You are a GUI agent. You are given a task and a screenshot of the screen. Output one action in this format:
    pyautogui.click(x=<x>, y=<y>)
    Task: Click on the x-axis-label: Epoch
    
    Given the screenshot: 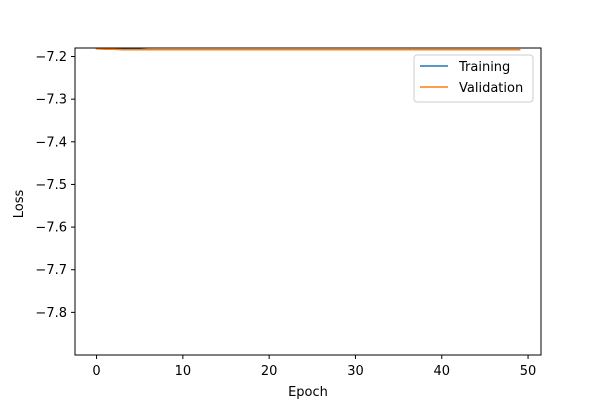 What is the action you would take?
    pyautogui.click(x=308, y=392)
    